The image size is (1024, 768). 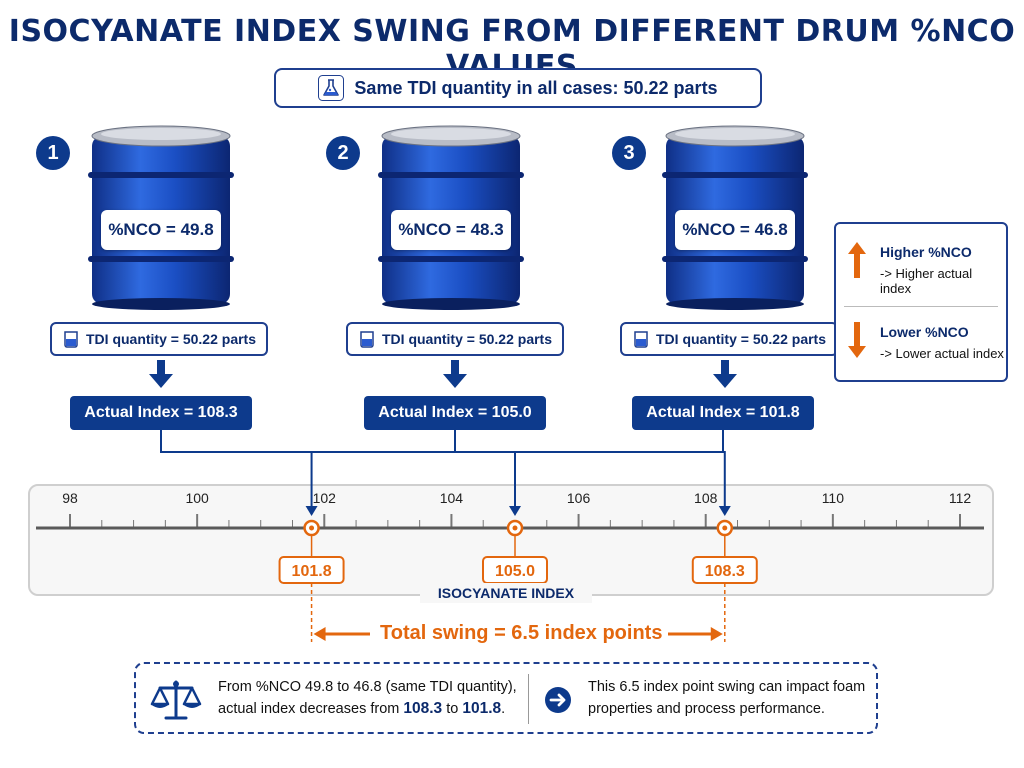 I want to click on drum-3-qty-box: TDI quantity = 50.22 parts, so click(x=729, y=339).